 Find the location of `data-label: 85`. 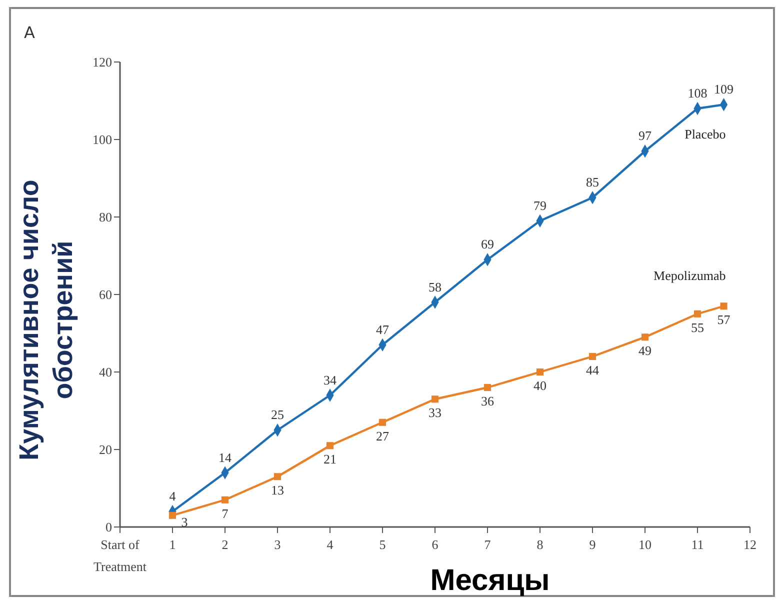

data-label: 85 is located at coordinates (592, 182).